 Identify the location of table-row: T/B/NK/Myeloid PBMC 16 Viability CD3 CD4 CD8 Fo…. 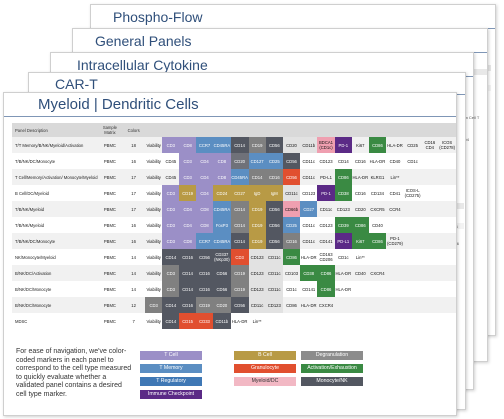
(234, 225).